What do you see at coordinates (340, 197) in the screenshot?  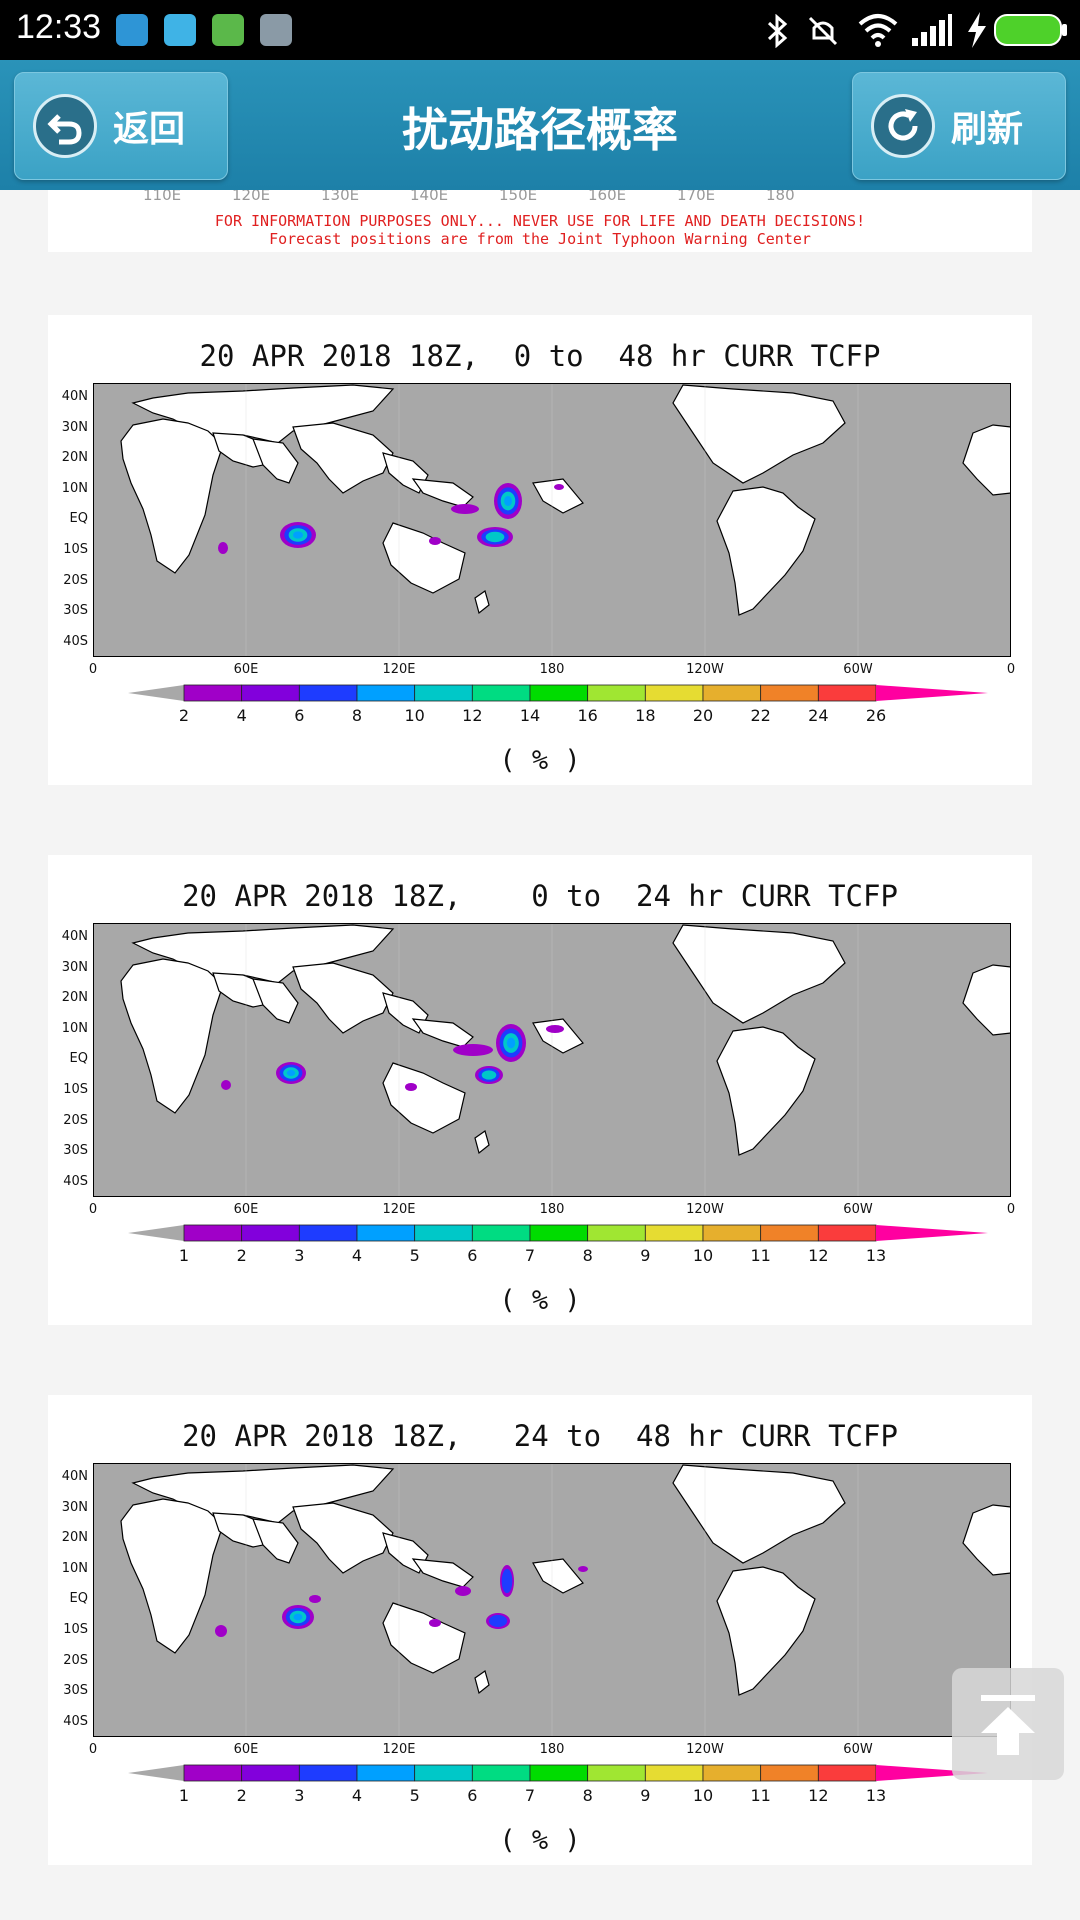 I see `lon-label: 130E` at bounding box center [340, 197].